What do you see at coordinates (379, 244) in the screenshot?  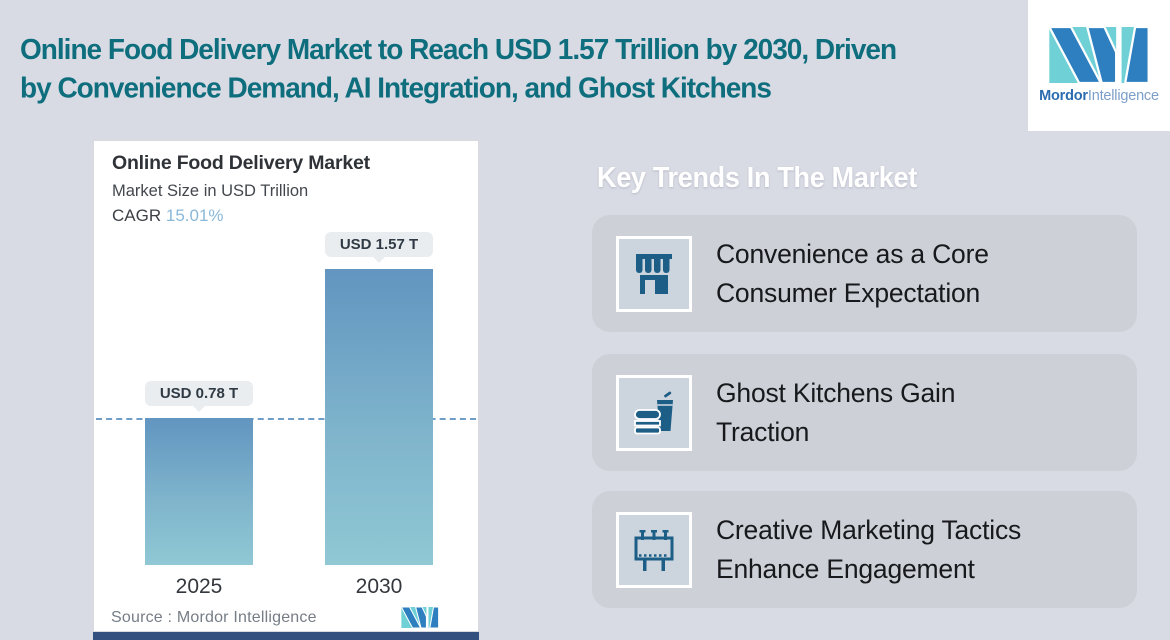 I see `callout-text: USD 1.57 T` at bounding box center [379, 244].